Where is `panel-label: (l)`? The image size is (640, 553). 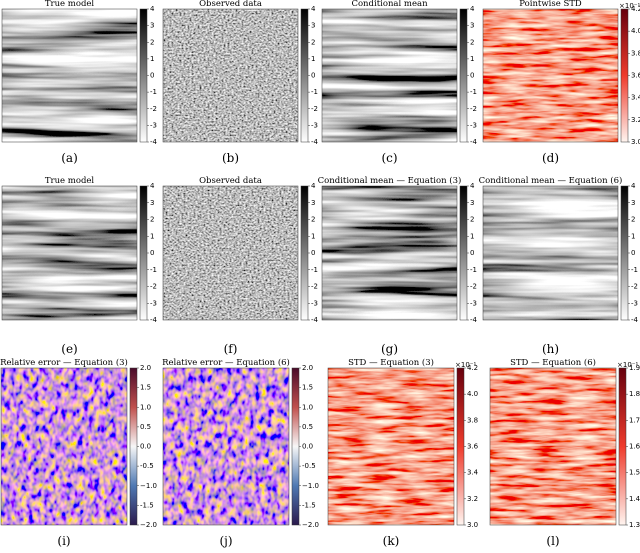
panel-label: (l) is located at coordinates (552, 541).